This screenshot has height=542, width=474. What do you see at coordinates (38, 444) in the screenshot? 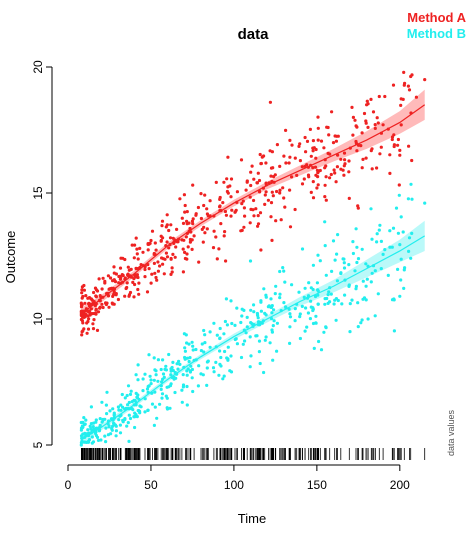
I see `y-tick-label: 5` at bounding box center [38, 444].